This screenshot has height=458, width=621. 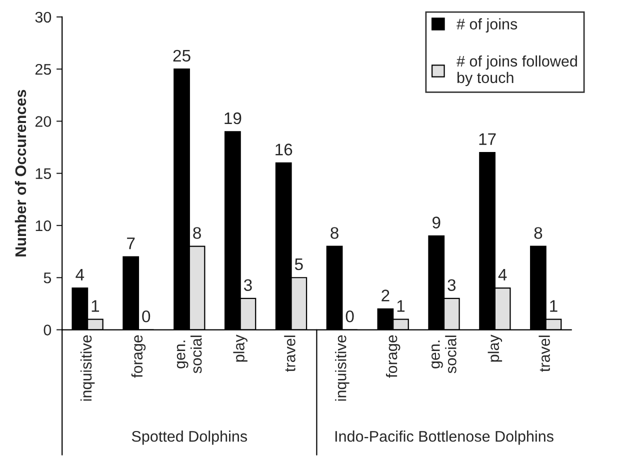 What do you see at coordinates (487, 25) in the screenshot?
I see `legend-label: # of joins` at bounding box center [487, 25].